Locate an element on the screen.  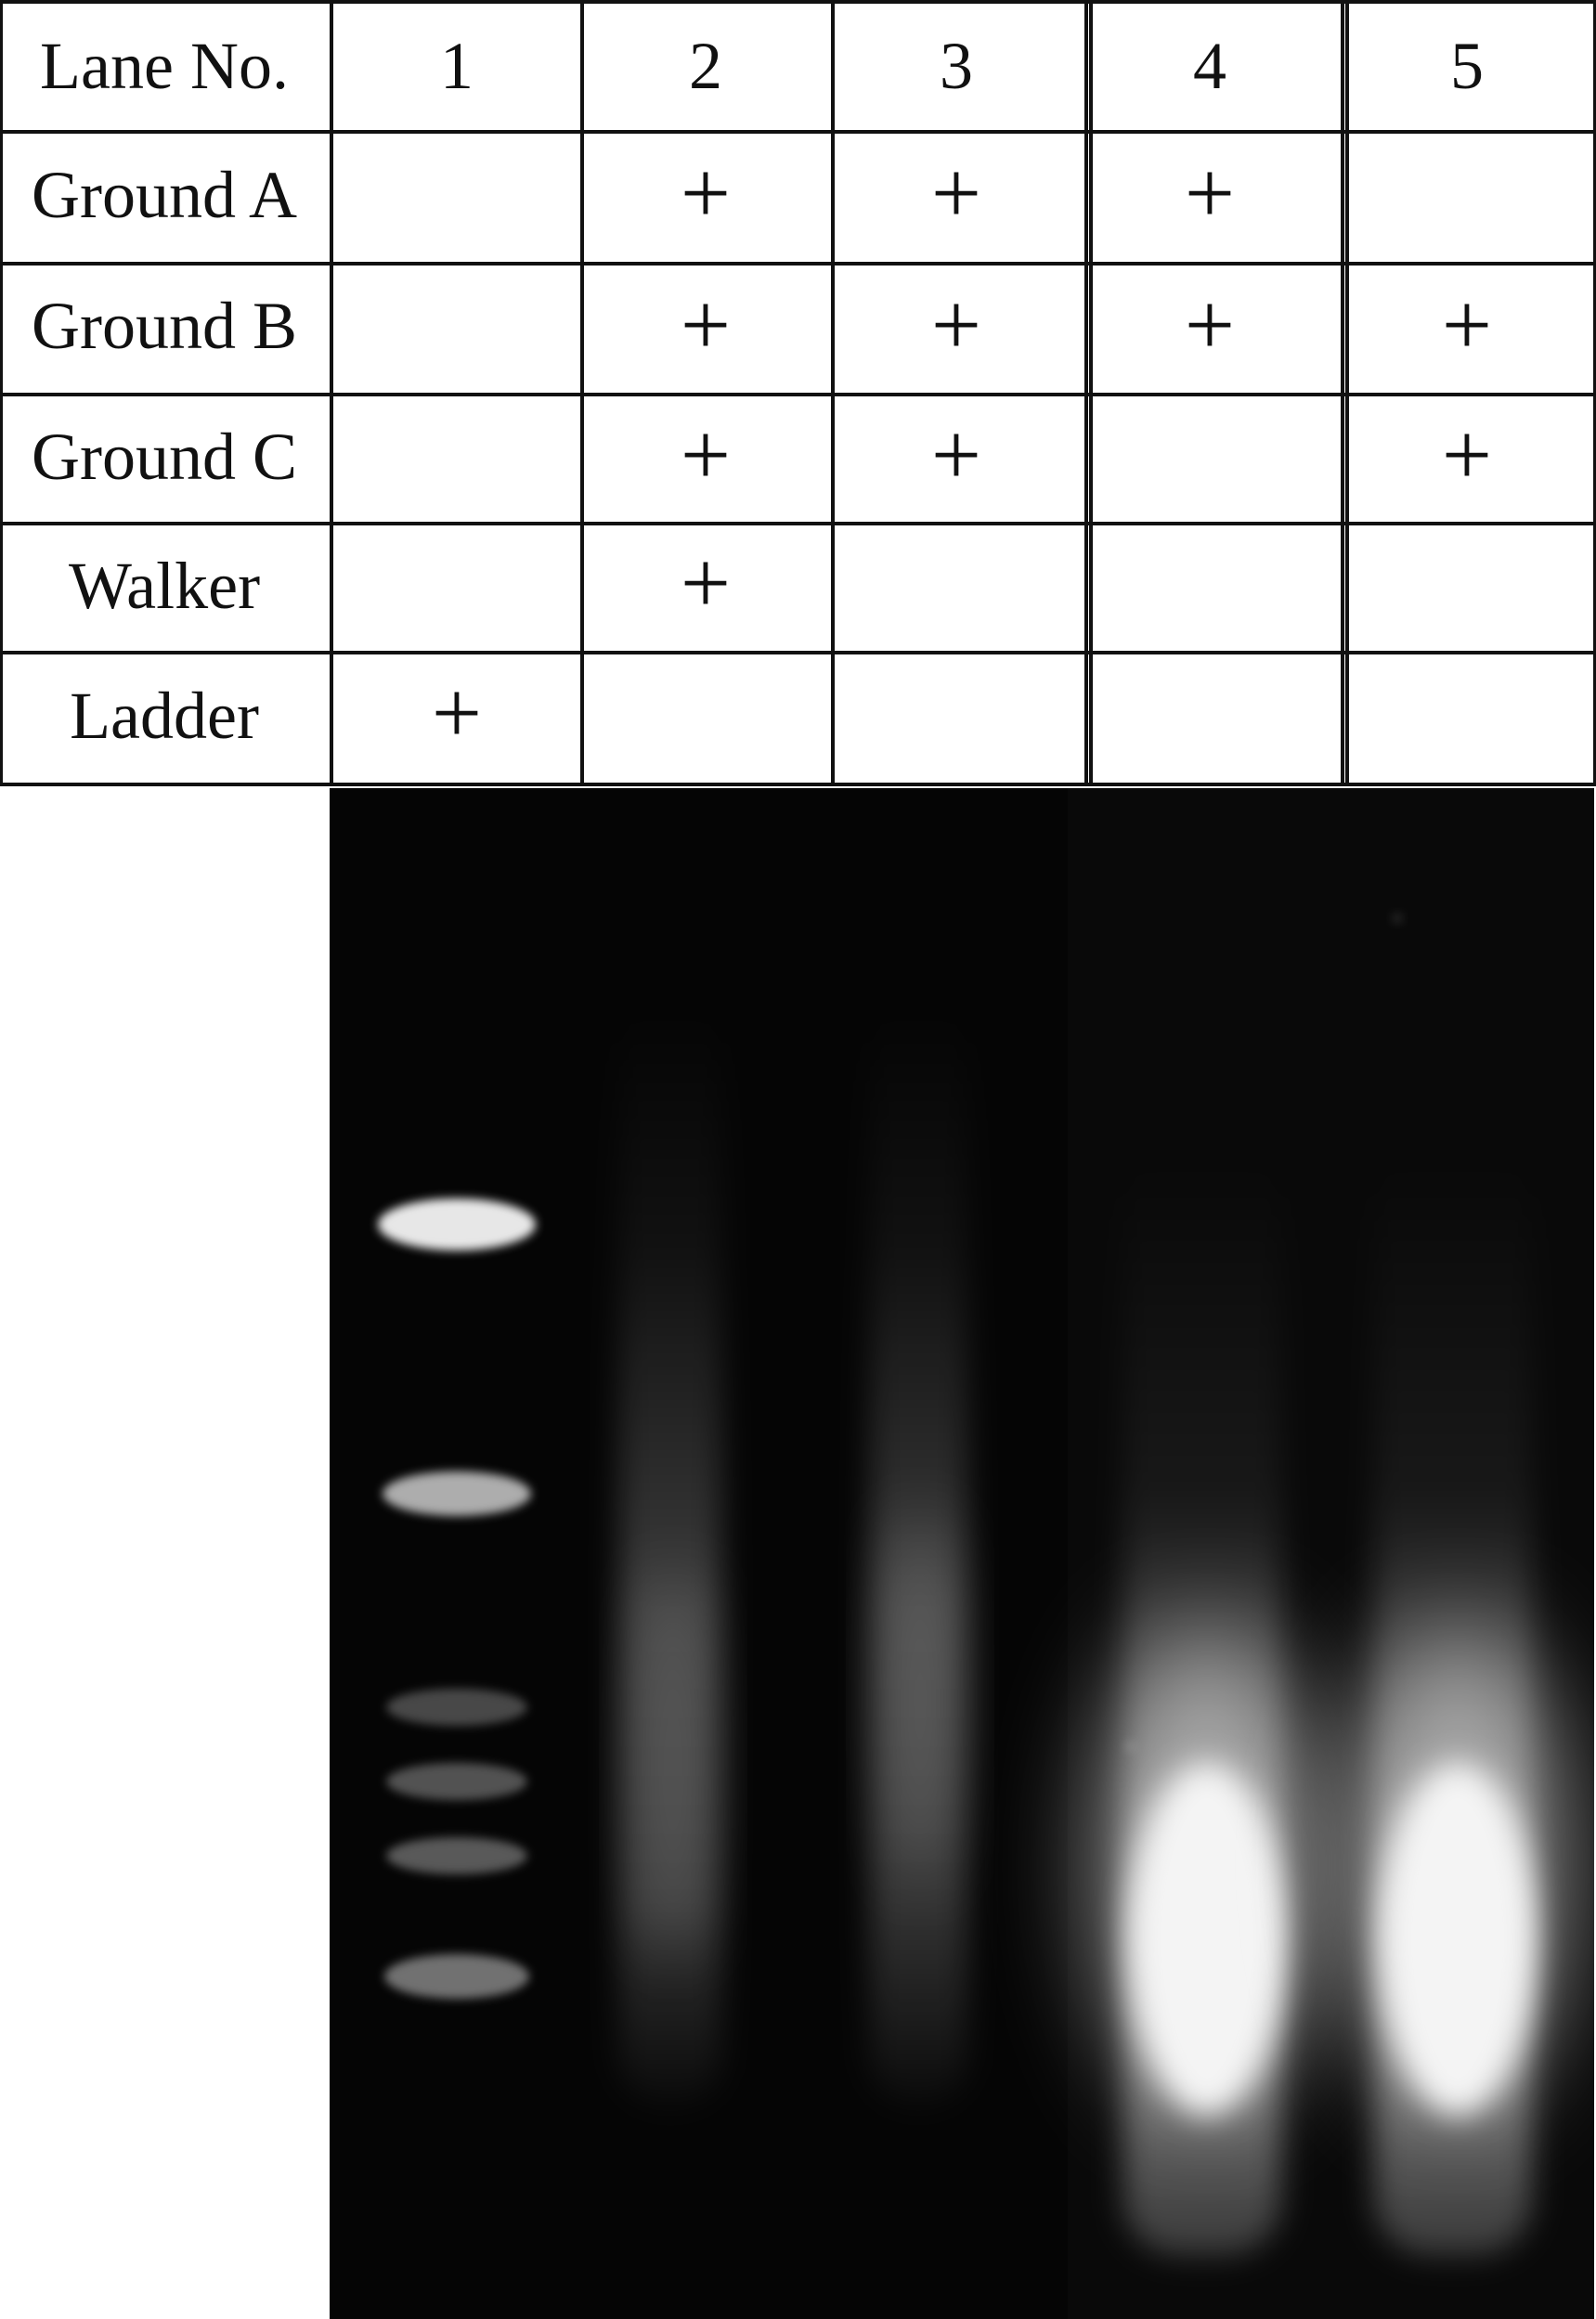
mark-ground-b-lane-4: + is located at coordinates (1210, 325).